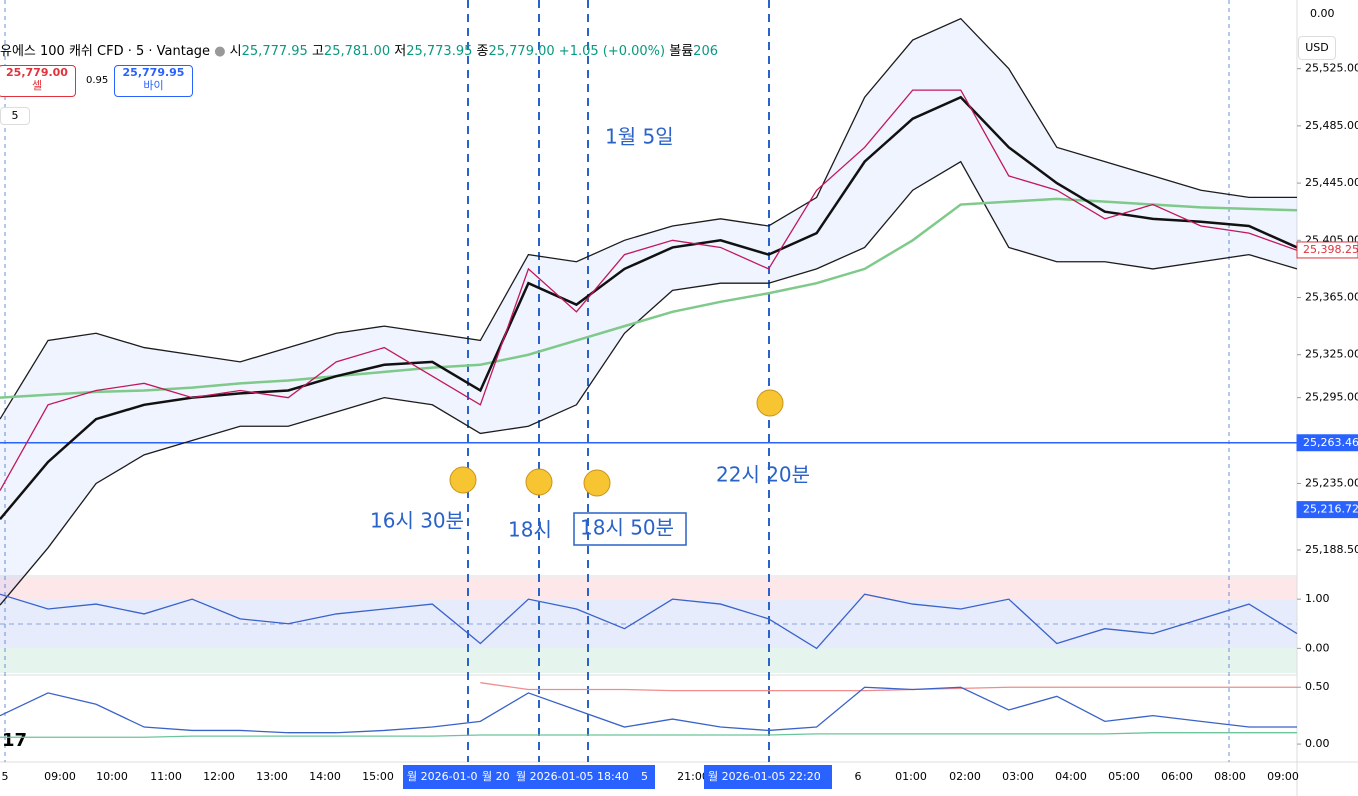 The width and height of the screenshot is (1358, 796). What do you see at coordinates (858, 776) in the screenshot?
I see `x-tick-label: 6` at bounding box center [858, 776].